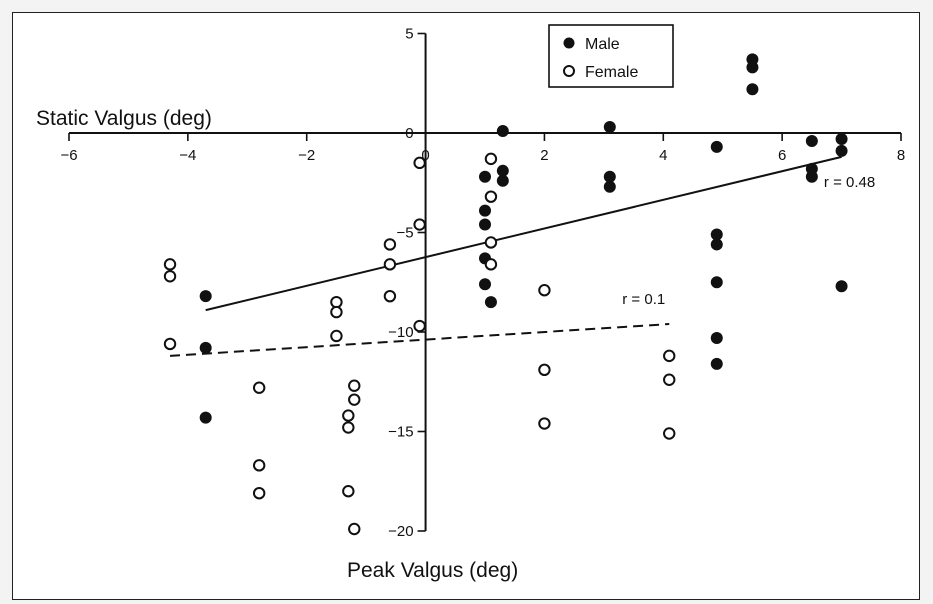  Describe the element at coordinates (544, 155) in the screenshot. I see `x-tick-label: 2` at that location.